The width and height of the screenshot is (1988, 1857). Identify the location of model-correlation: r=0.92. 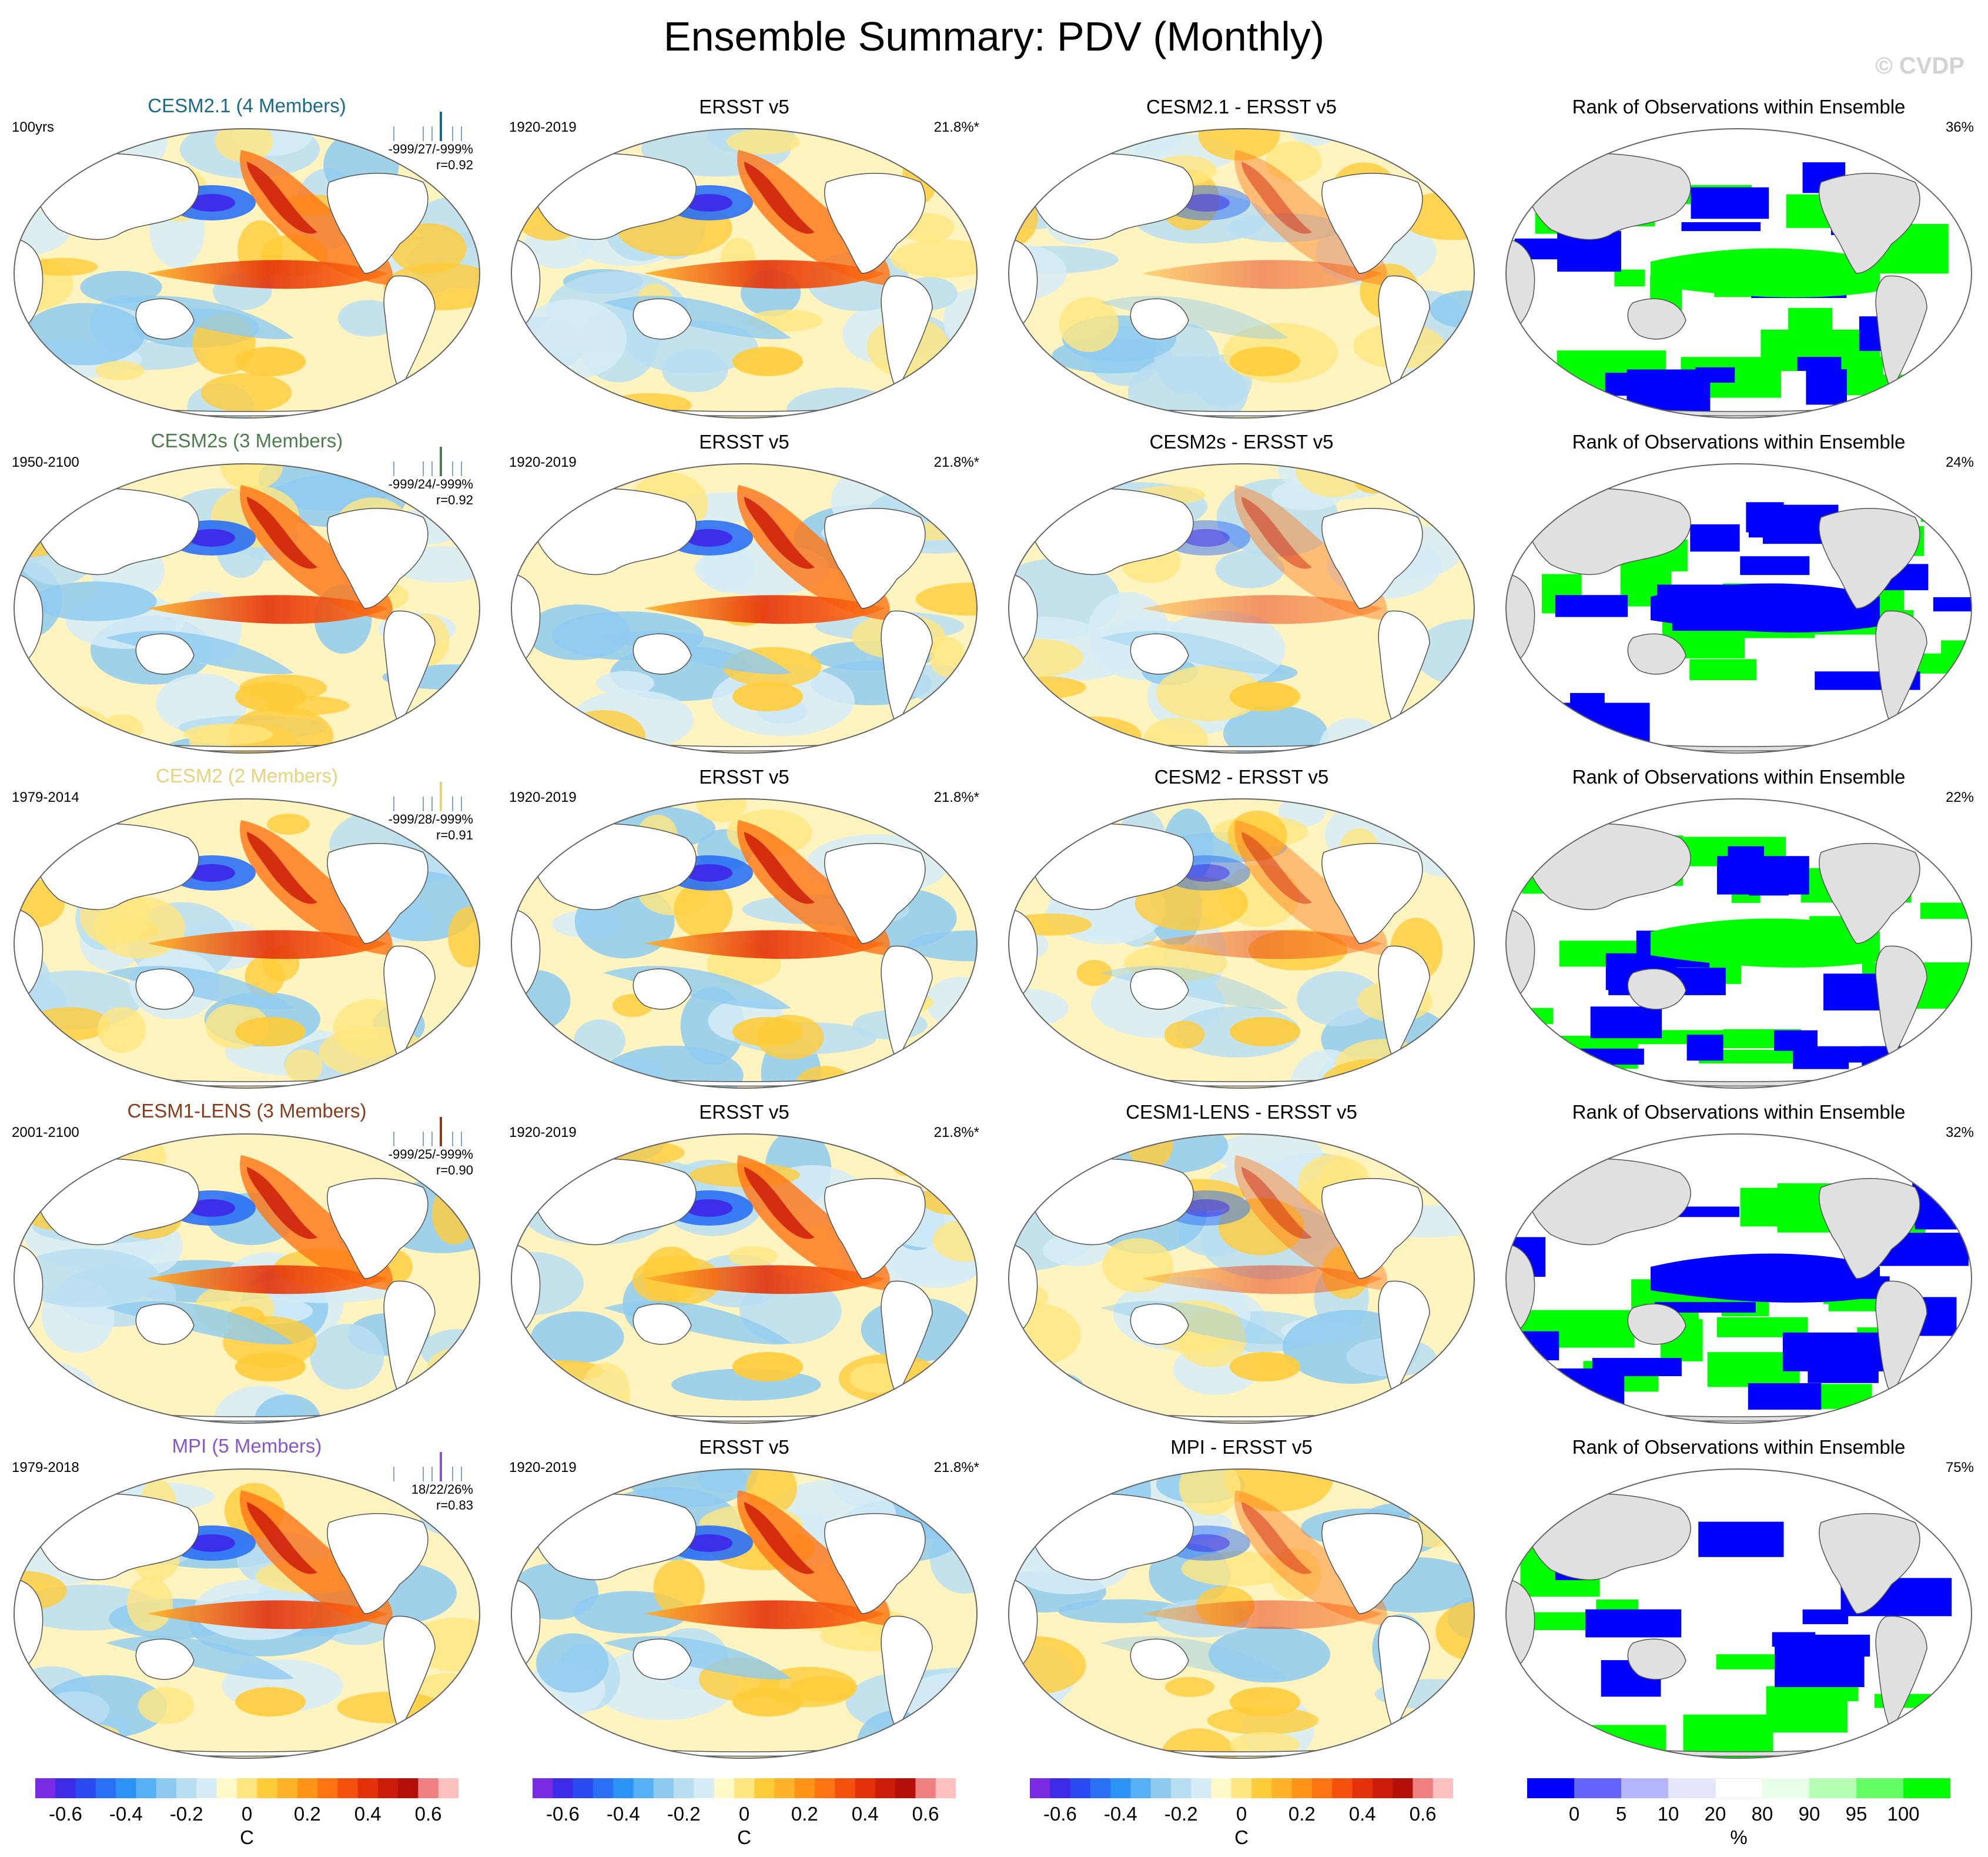
(454, 165).